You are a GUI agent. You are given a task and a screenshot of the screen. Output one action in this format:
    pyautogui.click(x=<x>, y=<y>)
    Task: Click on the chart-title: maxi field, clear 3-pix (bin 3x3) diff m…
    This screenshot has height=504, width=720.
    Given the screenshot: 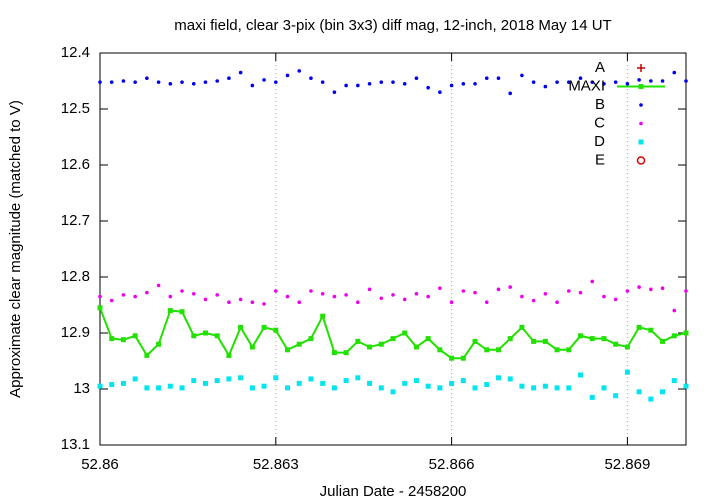 What is the action you would take?
    pyautogui.click(x=392, y=25)
    